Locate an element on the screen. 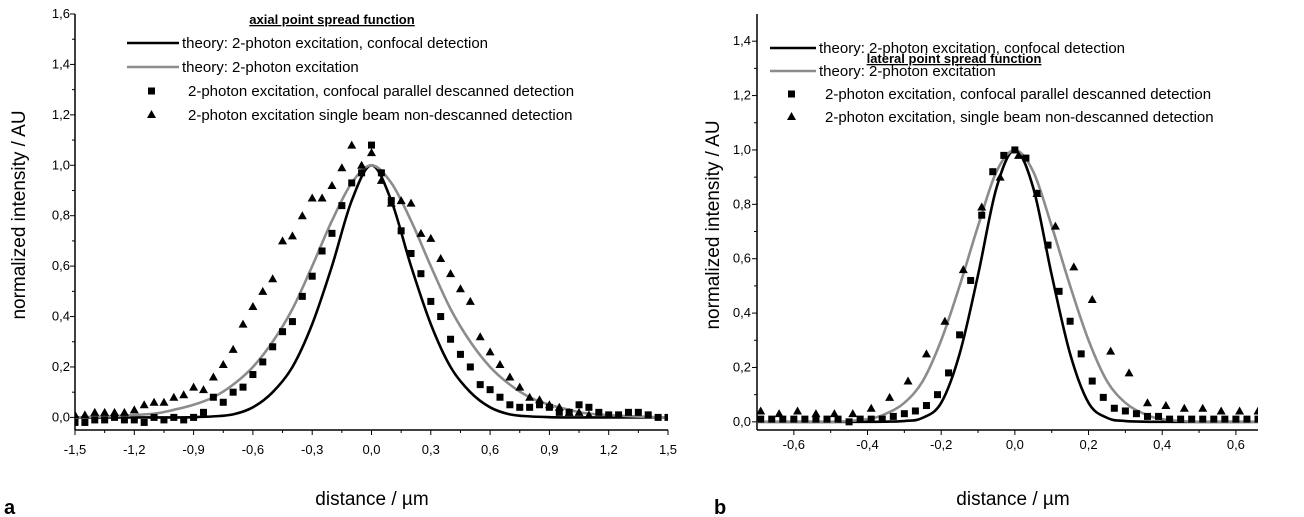 Image resolution: width=1304 pixels, height=517 pixels. x-tick-label: 0,6 is located at coordinates (1236, 444).